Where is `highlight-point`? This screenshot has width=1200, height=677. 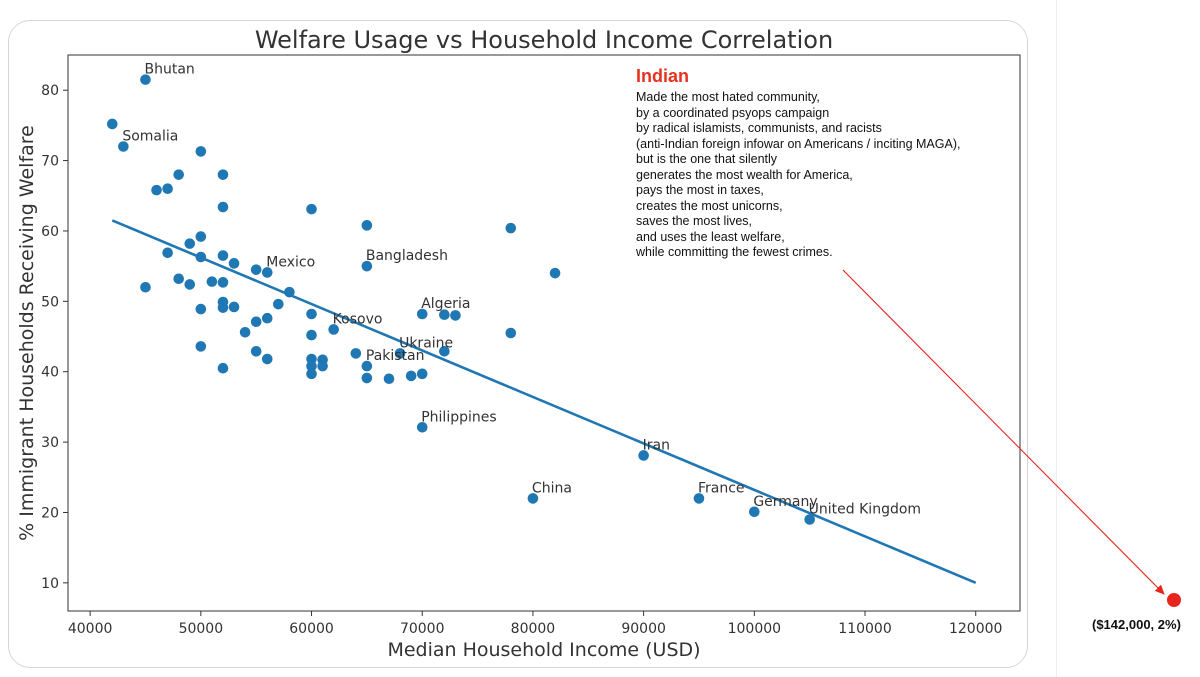
highlight-point is located at coordinates (1174, 600).